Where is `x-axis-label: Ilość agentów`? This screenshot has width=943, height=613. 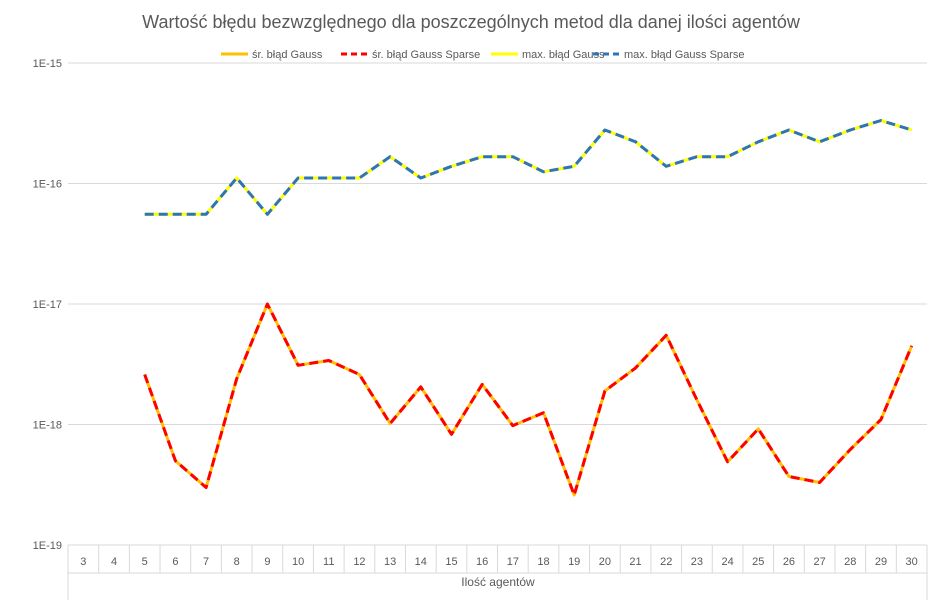 x-axis-label: Ilość agentów is located at coordinates (498, 582).